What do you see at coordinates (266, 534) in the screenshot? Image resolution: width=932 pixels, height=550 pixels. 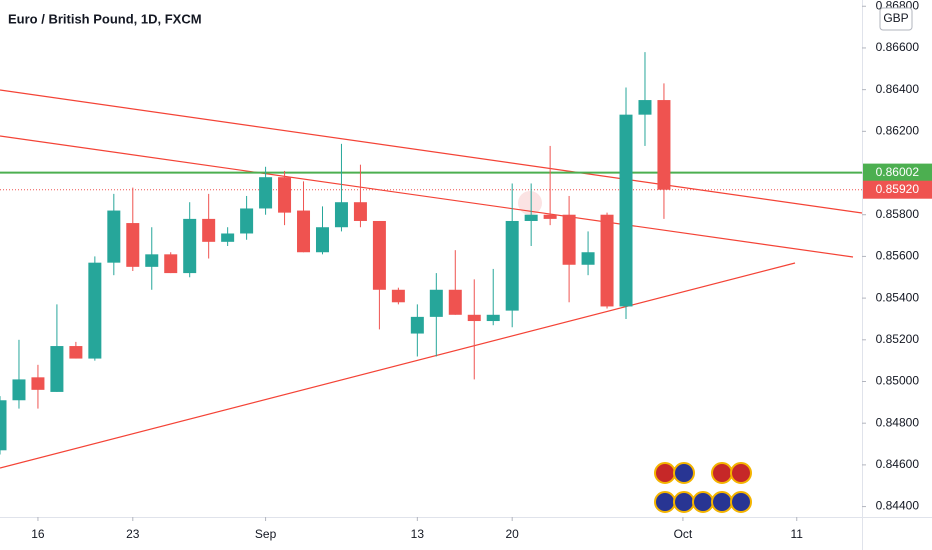 I see `x-tick-label: Sep` at bounding box center [266, 534].